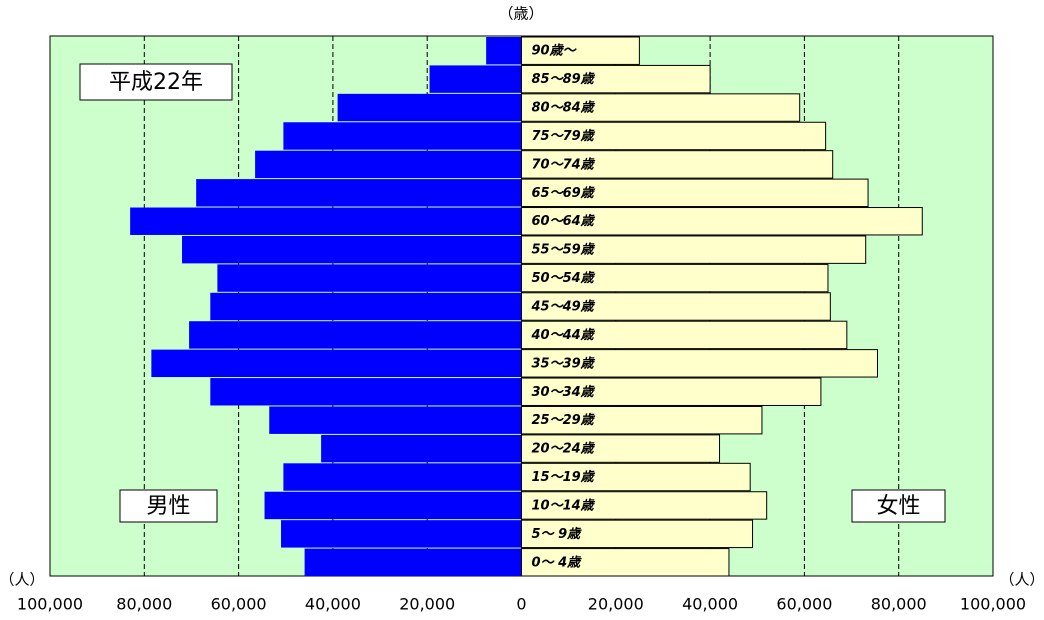  I want to click on legend-female: 女性, so click(898, 506).